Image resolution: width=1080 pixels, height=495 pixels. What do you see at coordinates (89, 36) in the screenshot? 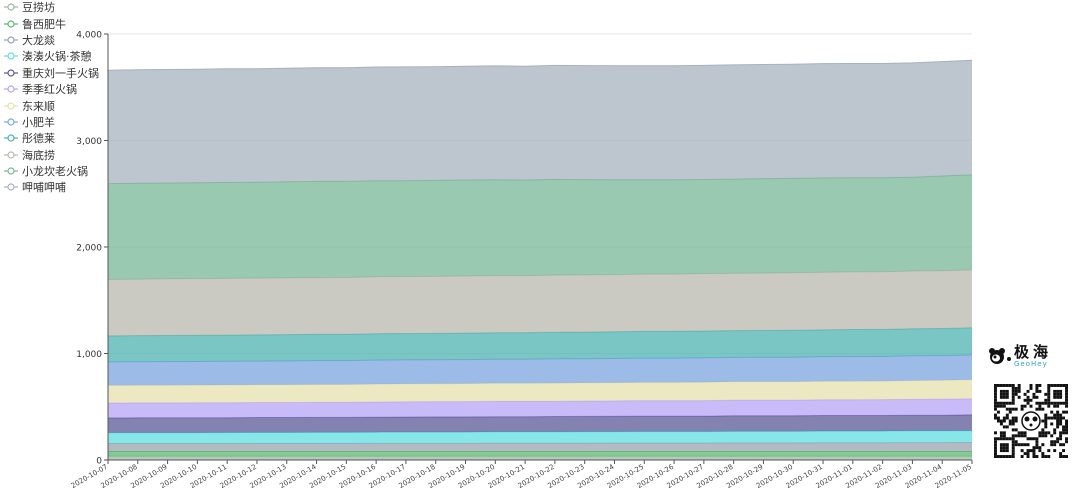
I see `y-tick-label: 4,000` at bounding box center [89, 36].